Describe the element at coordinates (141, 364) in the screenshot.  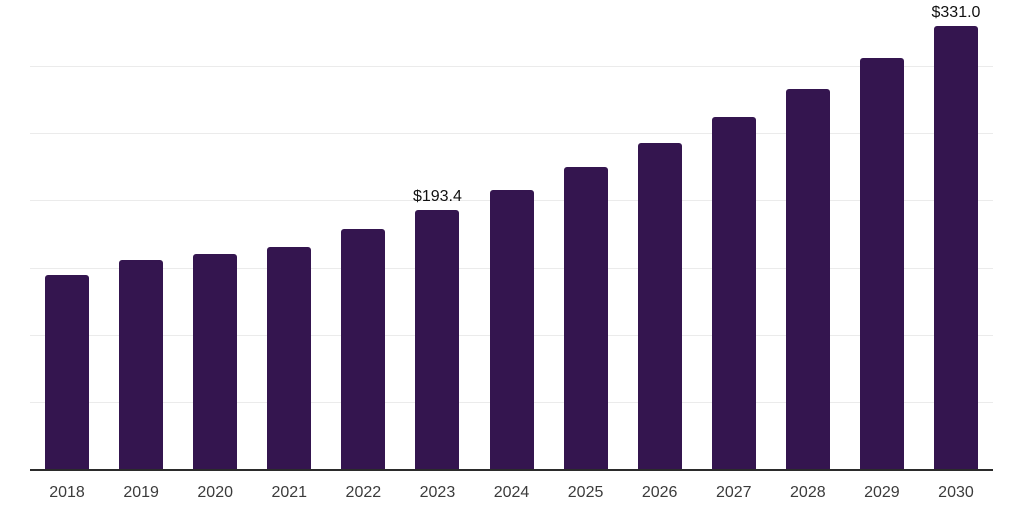
I see `bar-2019` at that location.